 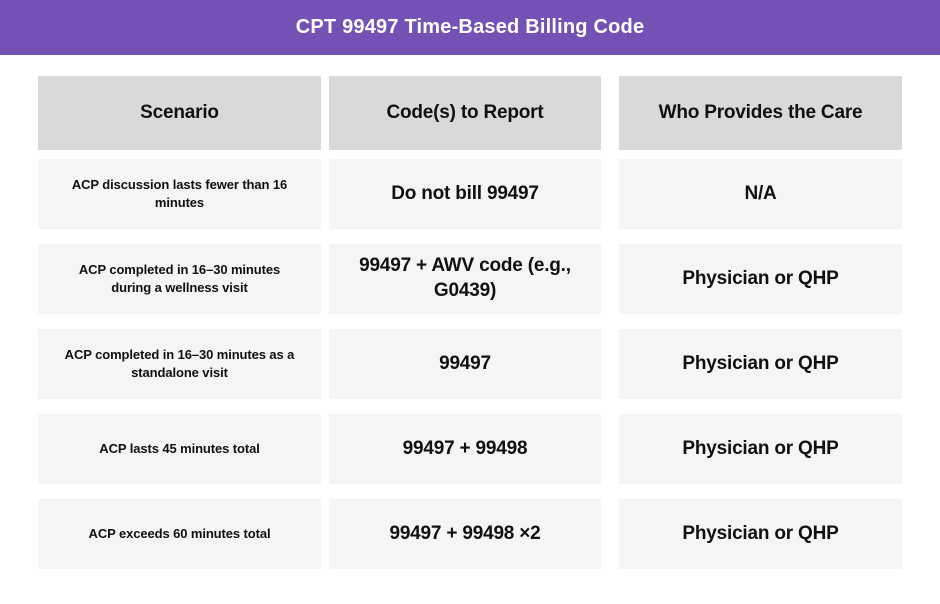 What do you see at coordinates (465, 194) in the screenshot?
I see `codes-cell: Do not bill 99497` at bounding box center [465, 194].